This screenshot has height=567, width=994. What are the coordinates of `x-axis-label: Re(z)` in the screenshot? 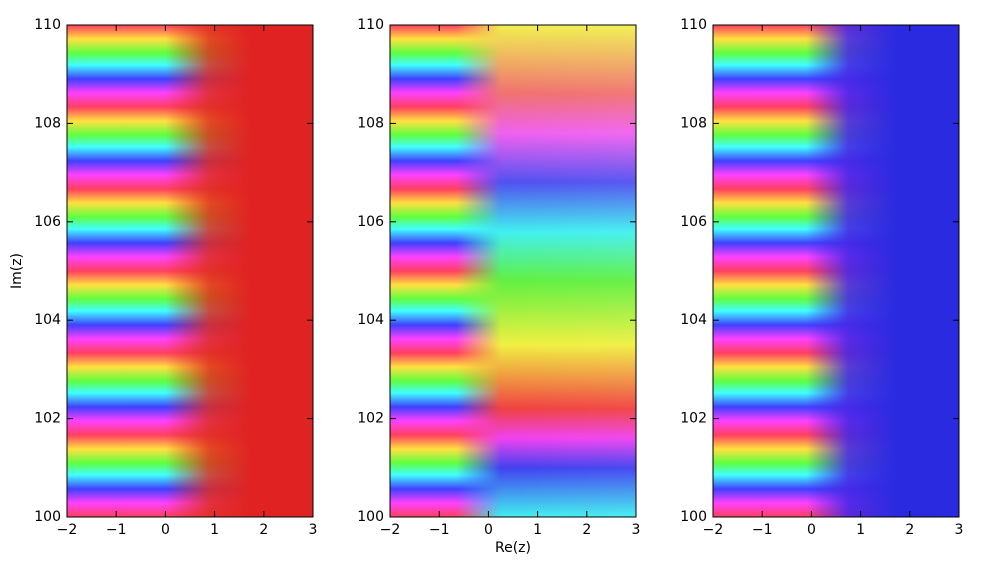 It's located at (513, 548).